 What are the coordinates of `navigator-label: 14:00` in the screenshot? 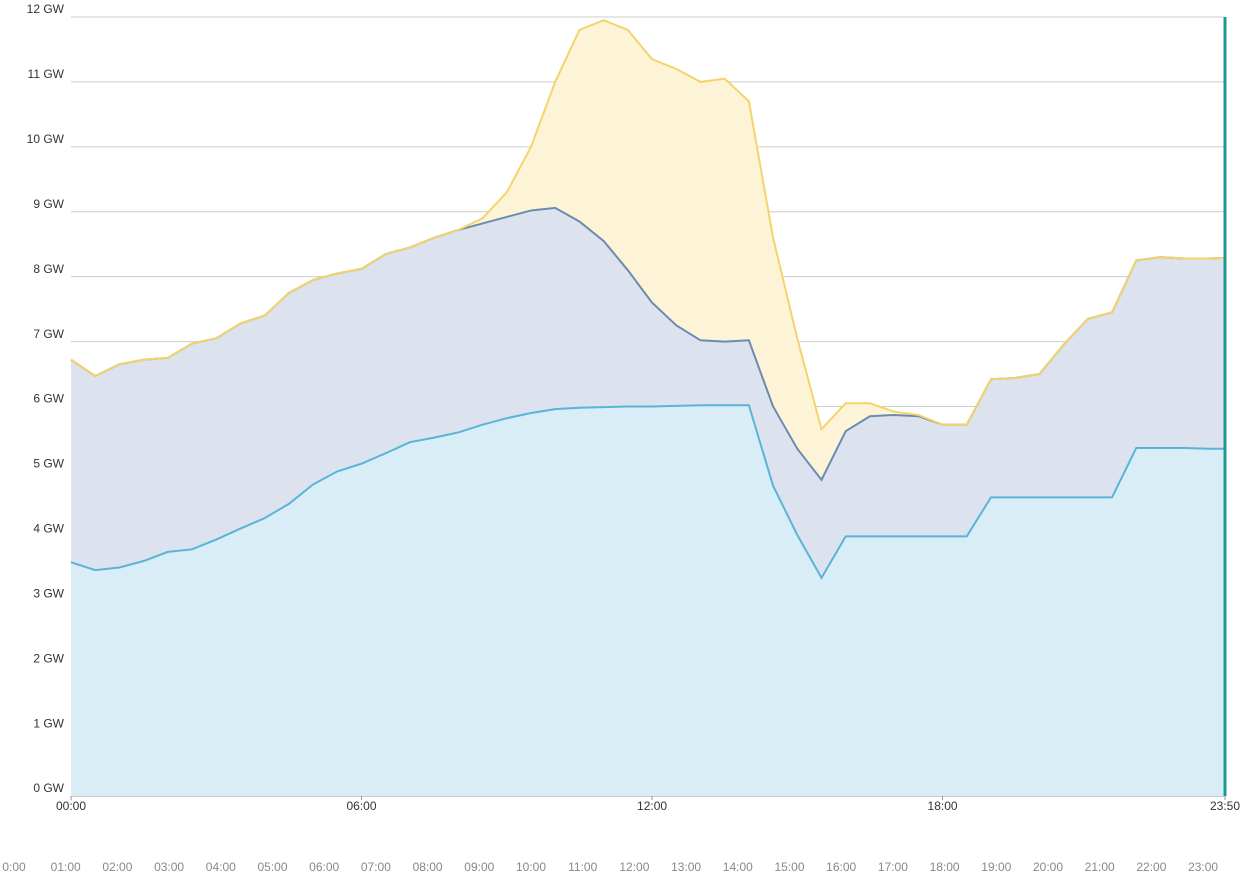 It's located at (738, 867).